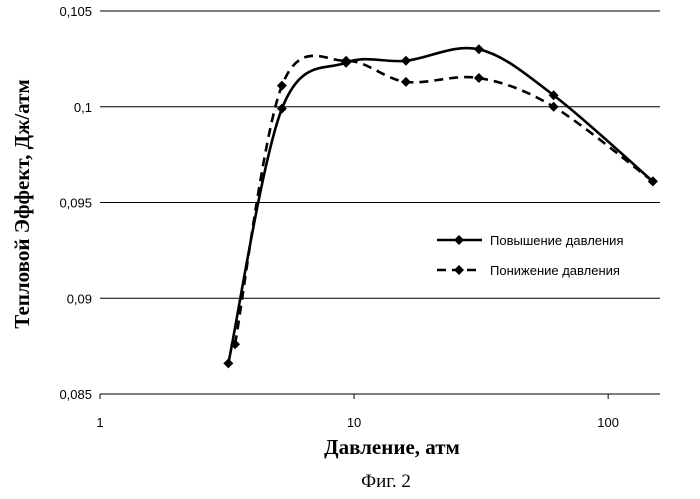 The image size is (700, 499). What do you see at coordinates (22, 203) in the screenshot?
I see `y-axis-title: Тепловой Эффект, Дж/атм` at bounding box center [22, 203].